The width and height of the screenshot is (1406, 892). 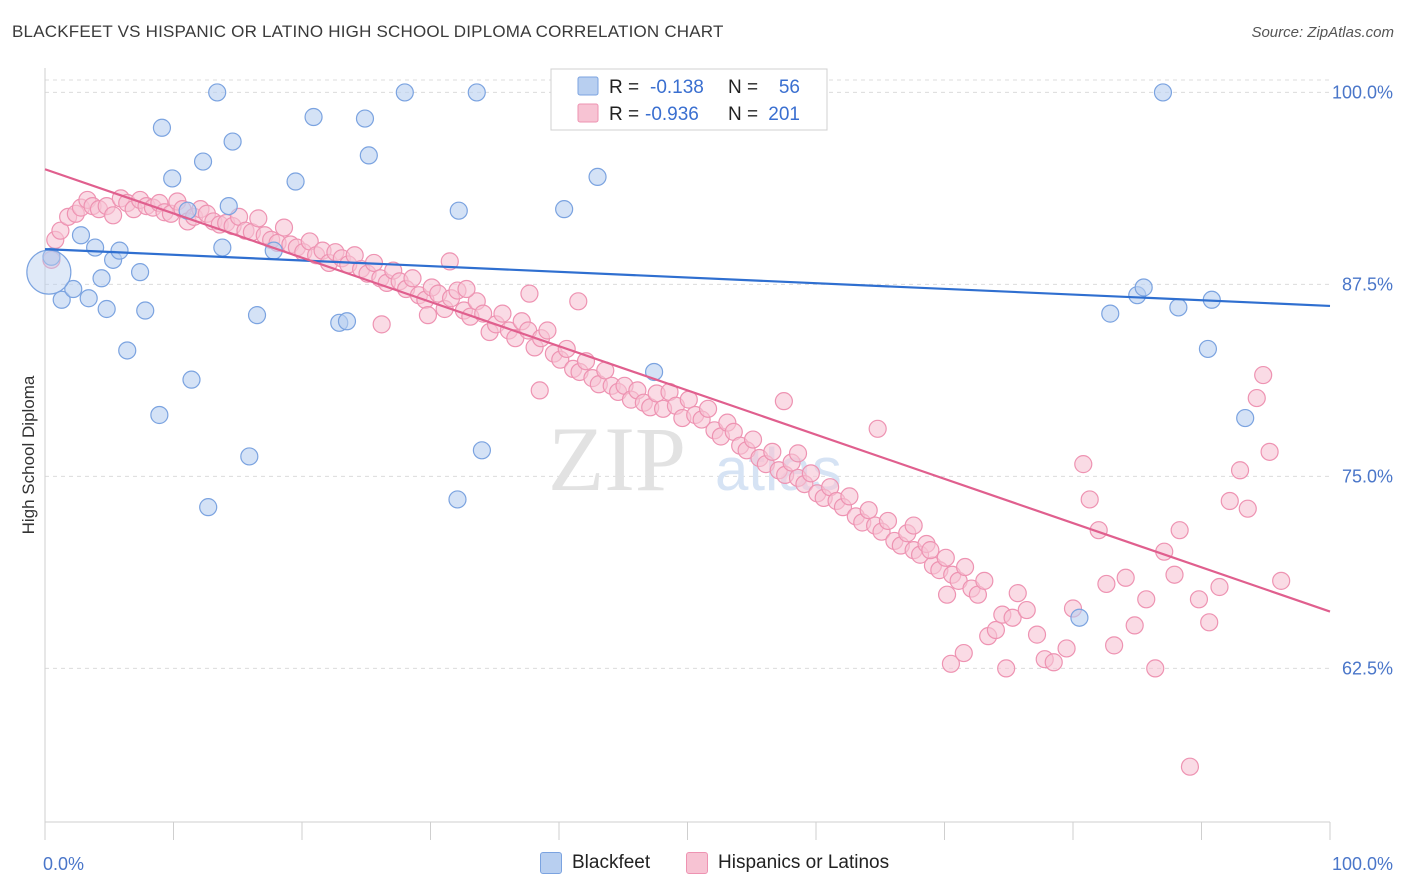 I want to click on bottom-legend-hispanics: Hispanics or Latinos, so click(x=787, y=863).